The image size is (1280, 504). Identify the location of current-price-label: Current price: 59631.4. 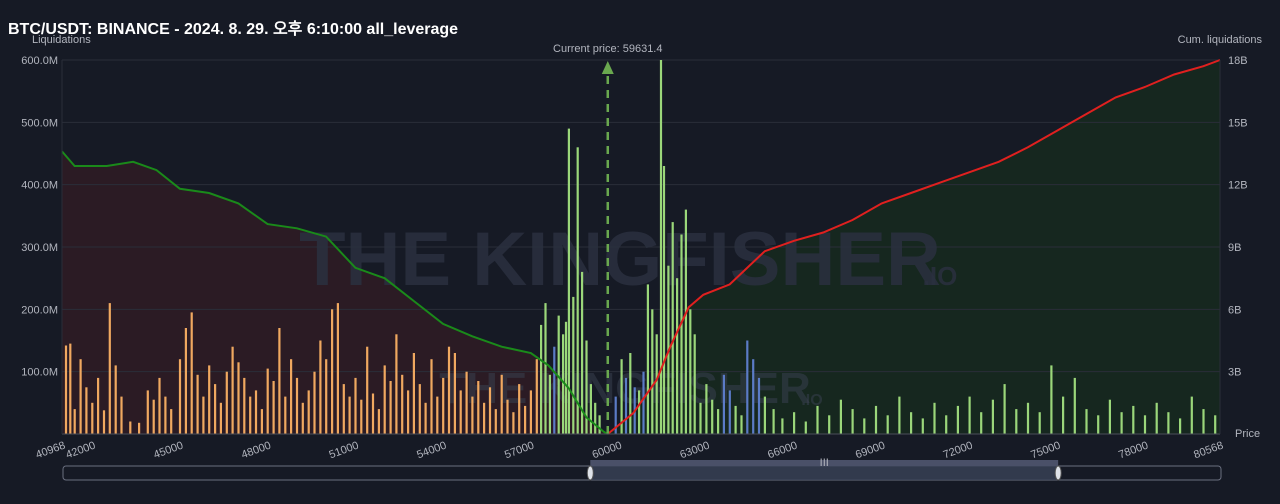
(607, 49).